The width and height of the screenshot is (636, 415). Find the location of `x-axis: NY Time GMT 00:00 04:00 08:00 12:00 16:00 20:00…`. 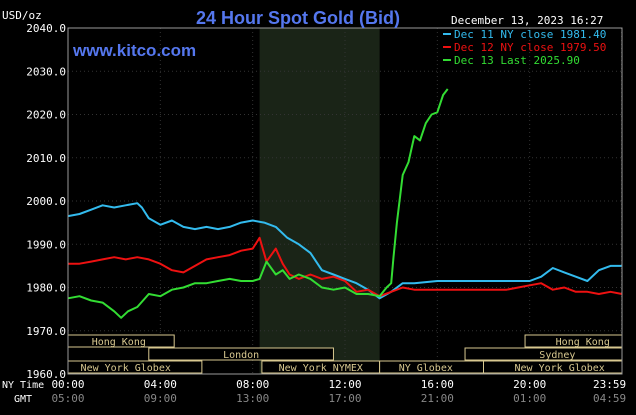

x-axis: NY Time GMT 00:00 04:00 08:00 12:00 16:00 20:00… is located at coordinates (314, 391).